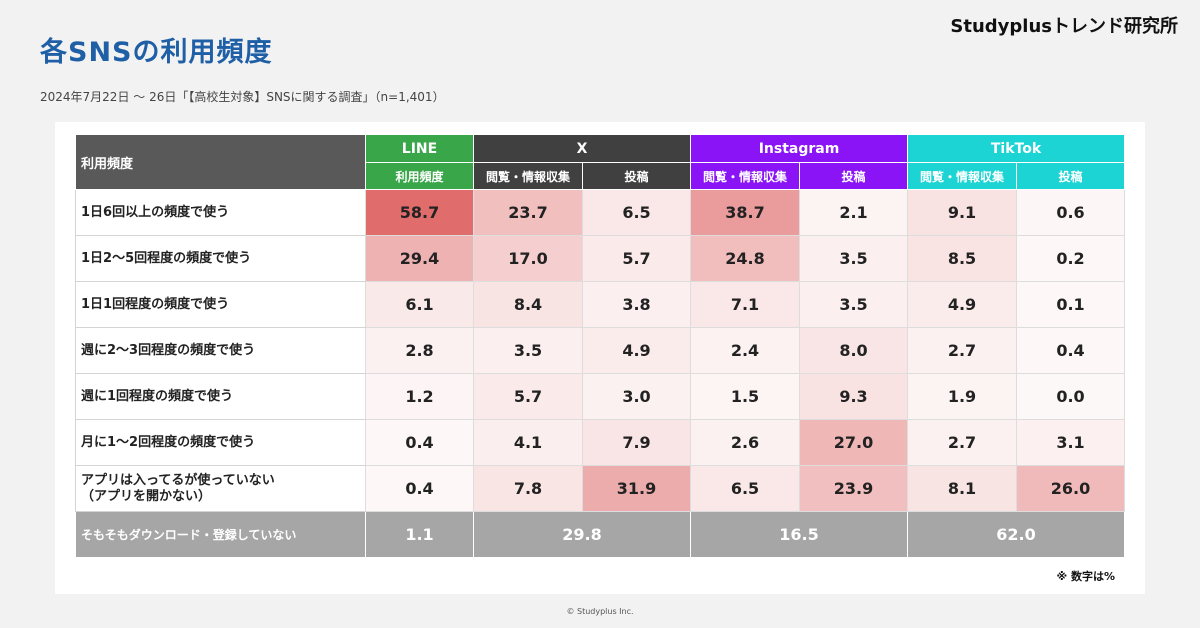  I want to click on unit-note: ※ 数字は%, so click(1085, 576).